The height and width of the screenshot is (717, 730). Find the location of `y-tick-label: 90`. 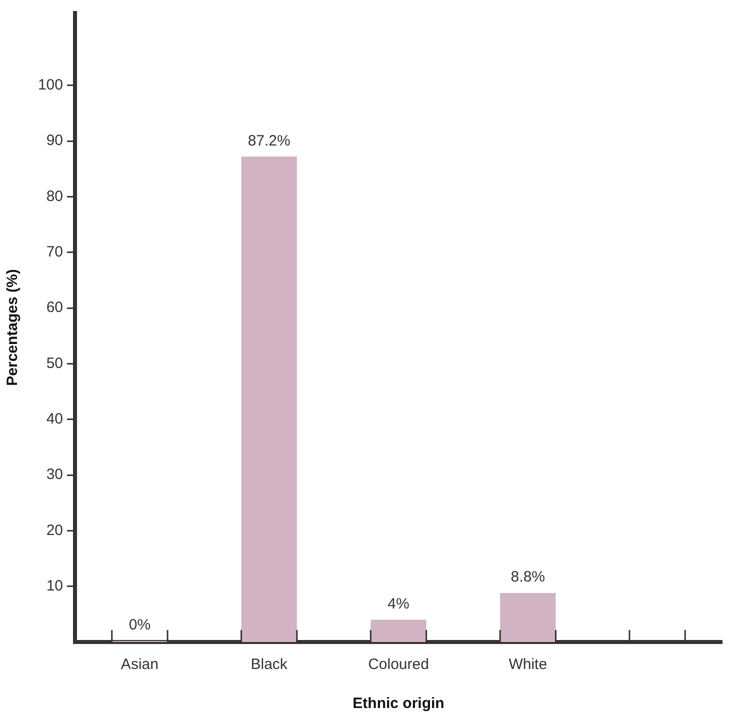

y-tick-label: 90 is located at coordinates (54, 141).